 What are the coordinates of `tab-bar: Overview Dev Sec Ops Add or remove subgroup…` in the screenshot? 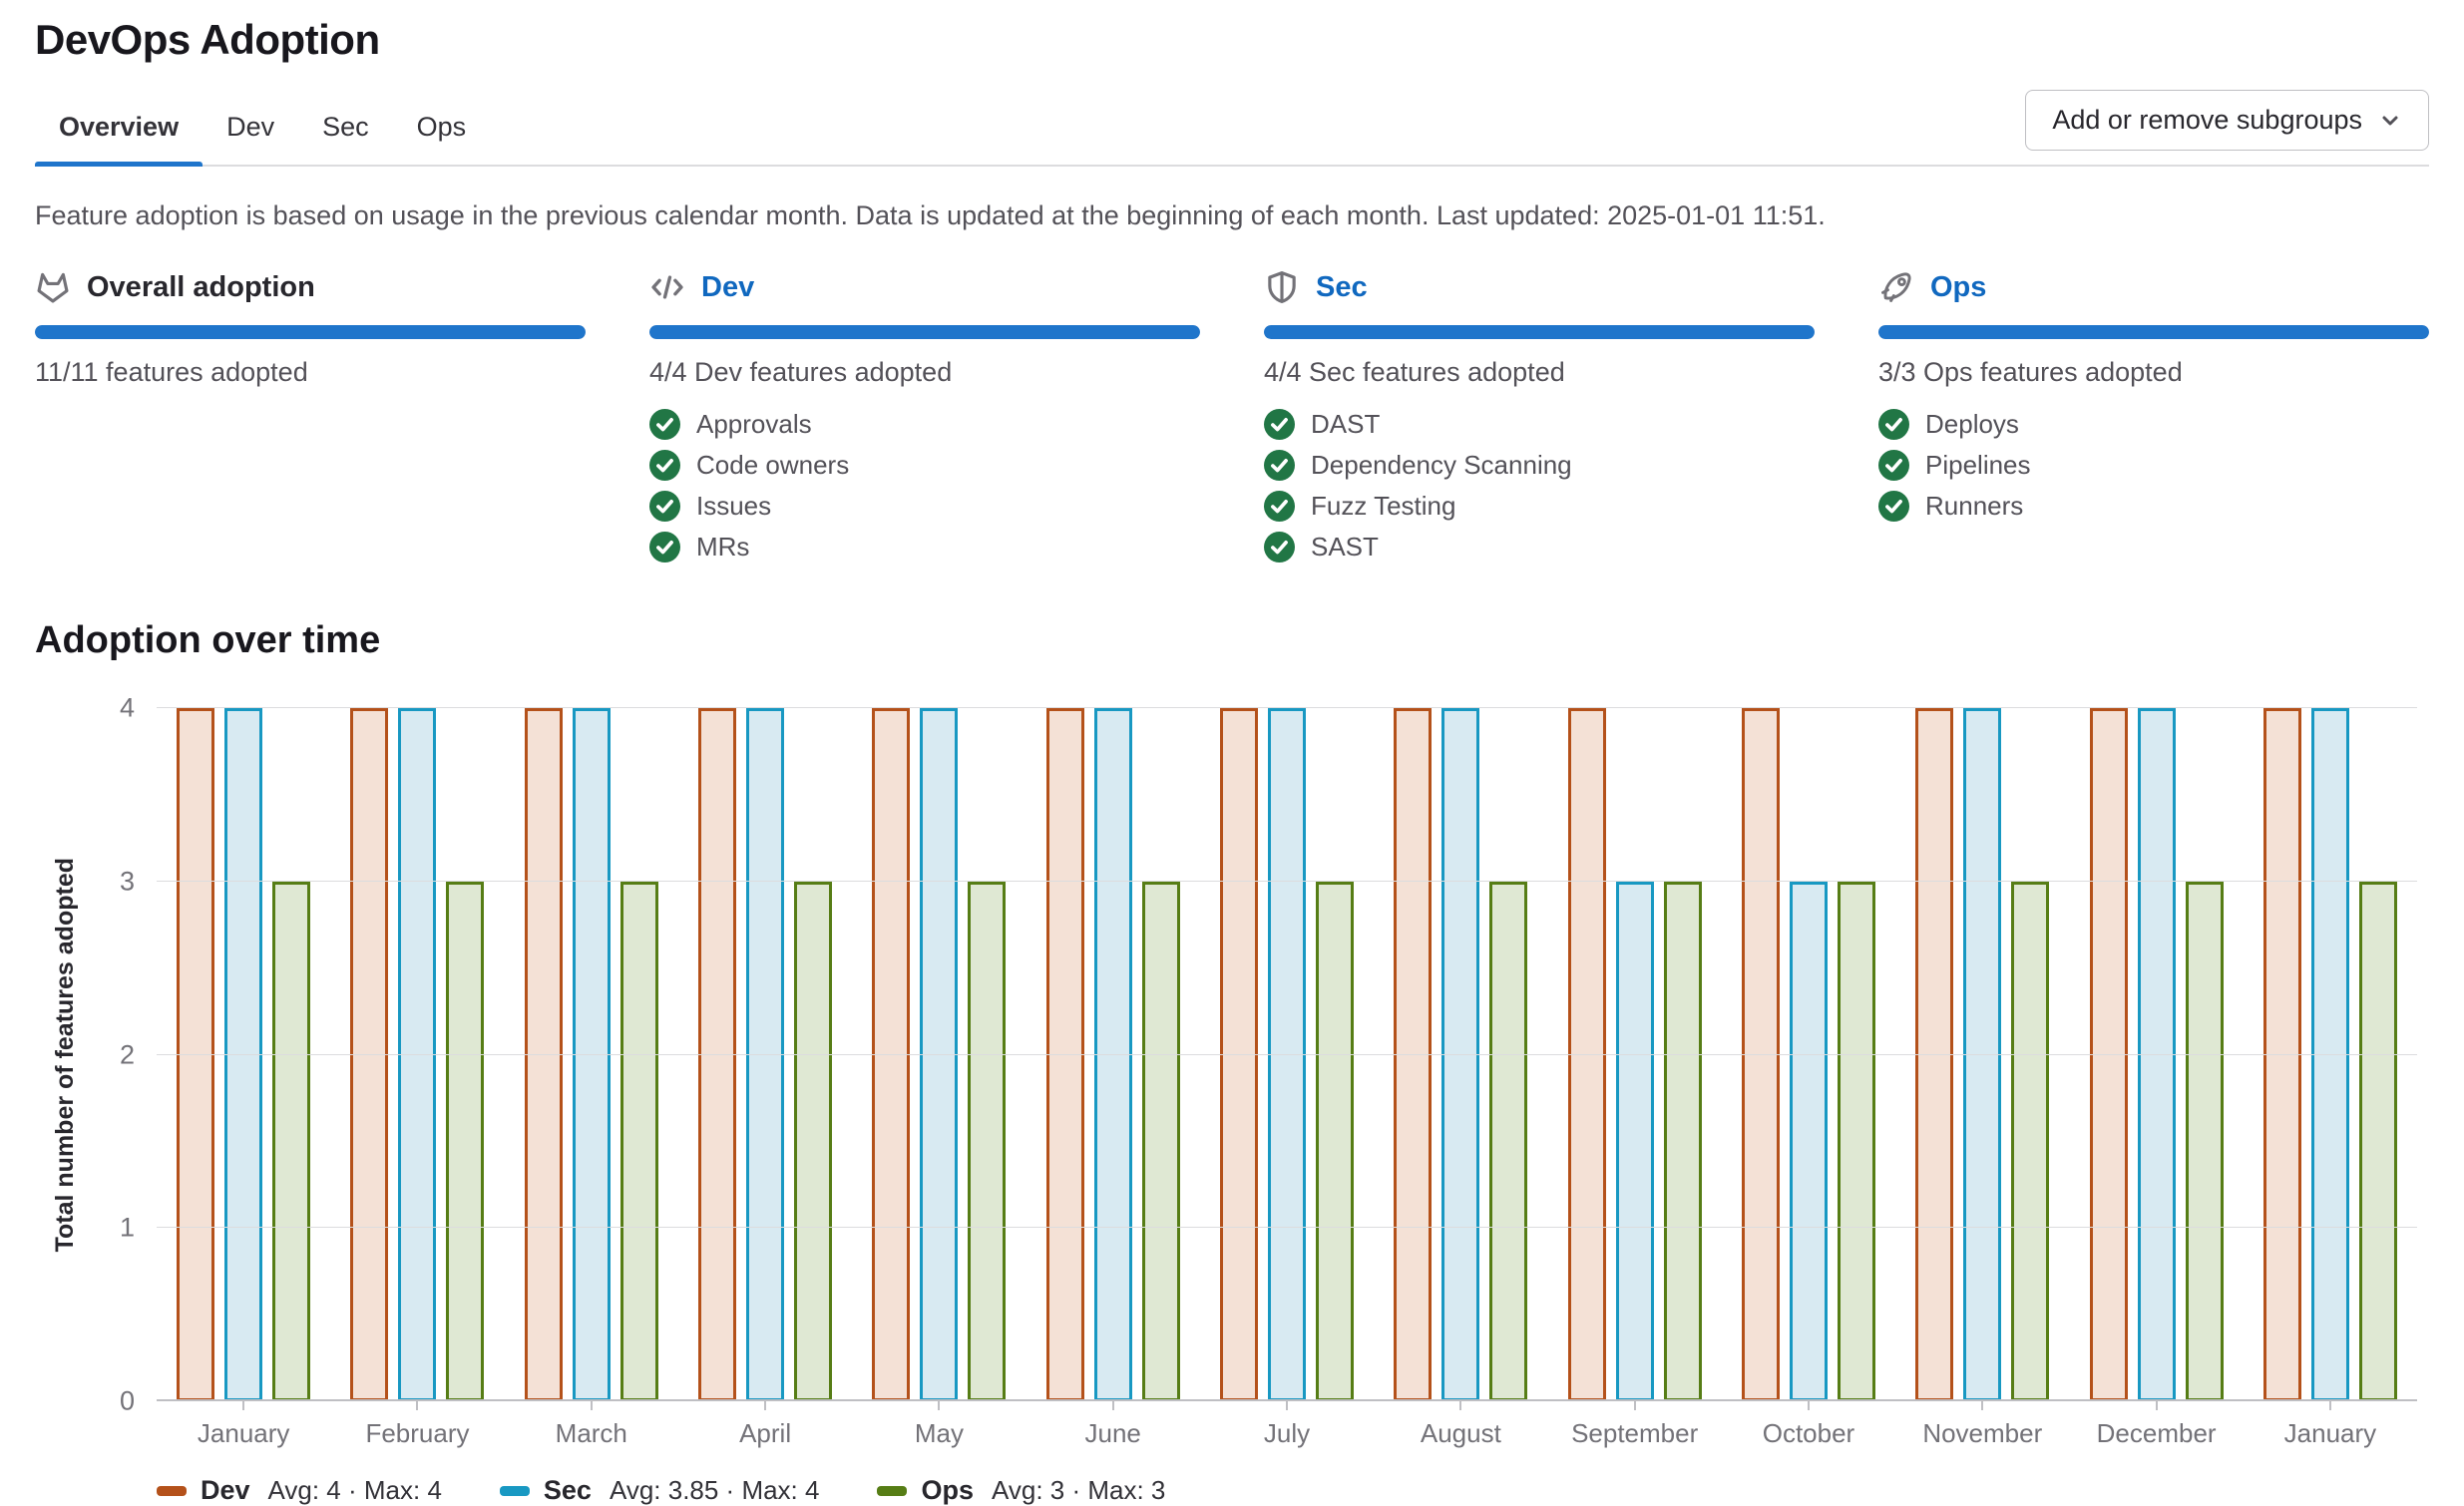 It's located at (1232, 128).